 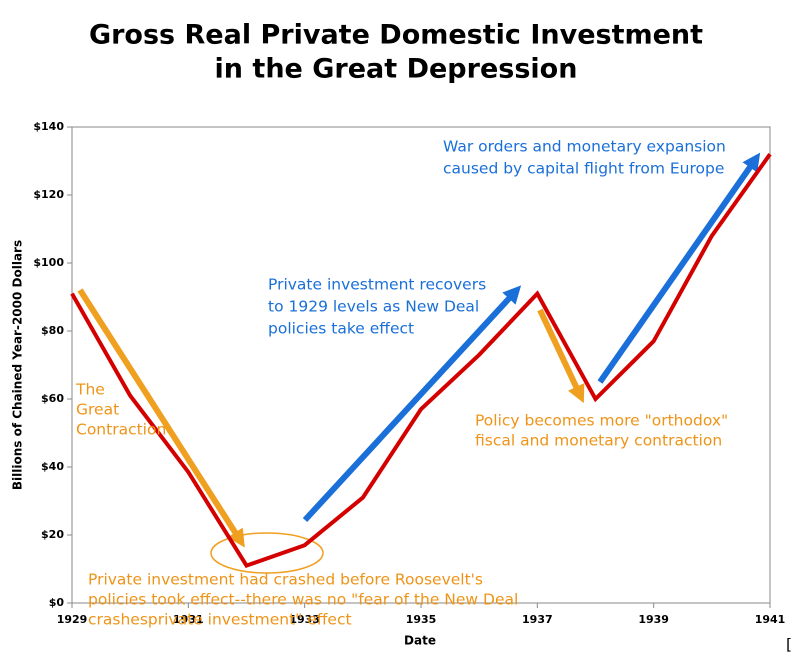 I want to click on x-tick-label: 1941, so click(x=770, y=619).